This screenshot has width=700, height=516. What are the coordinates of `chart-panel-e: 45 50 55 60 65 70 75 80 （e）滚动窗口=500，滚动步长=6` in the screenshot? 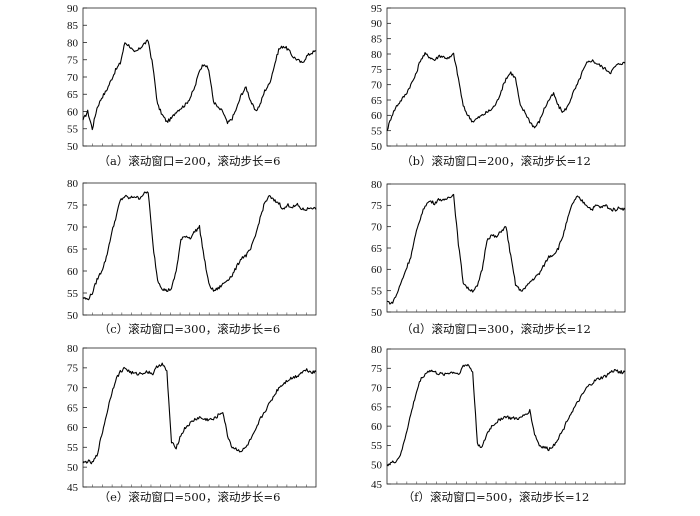 It's located at (192, 423).